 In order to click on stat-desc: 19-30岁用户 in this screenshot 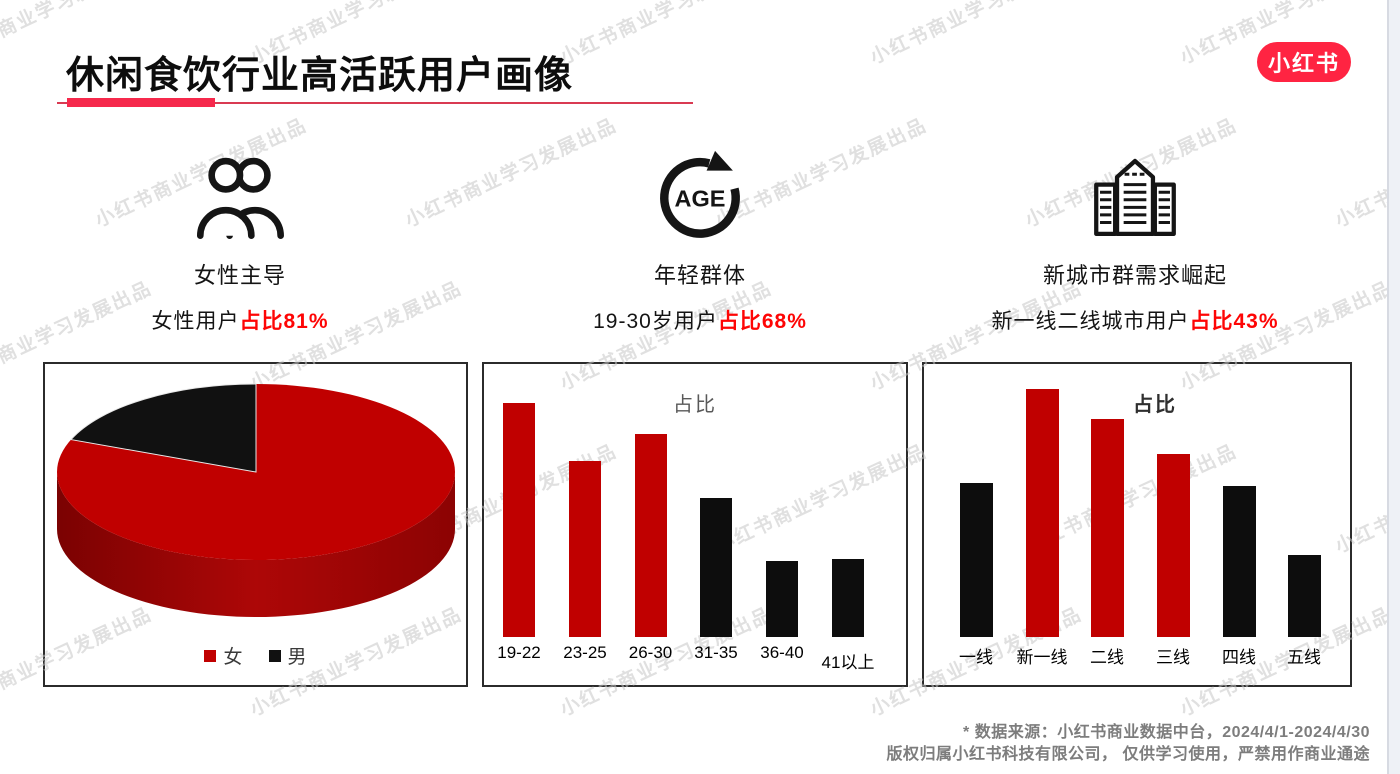, I will do `click(655, 321)`.